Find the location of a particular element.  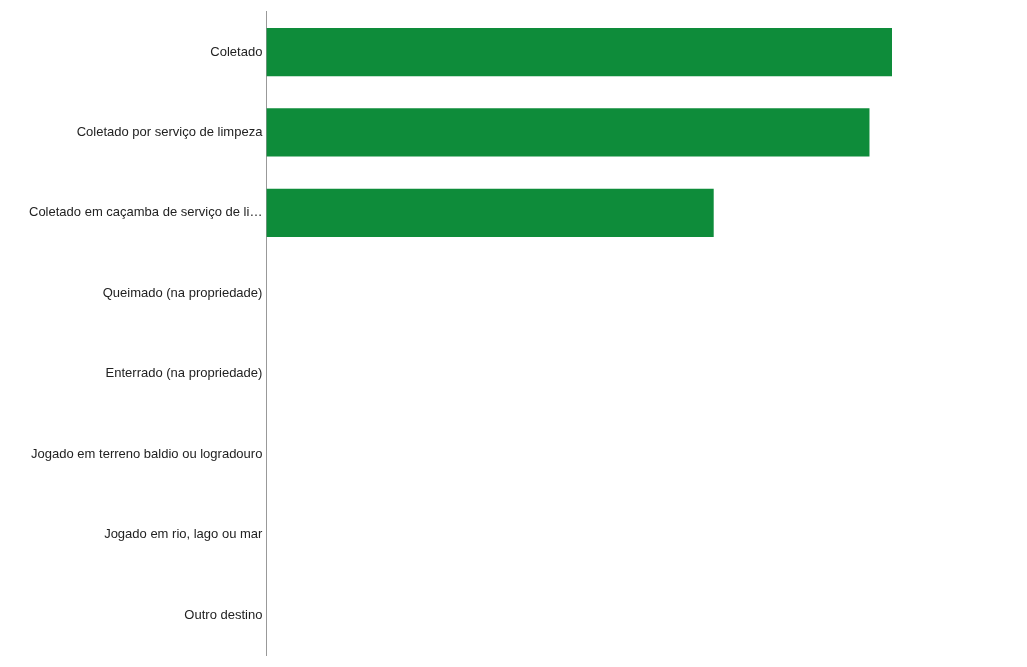

y-tick-label: Jogado em rio, lago ou mar is located at coordinates (184, 534).